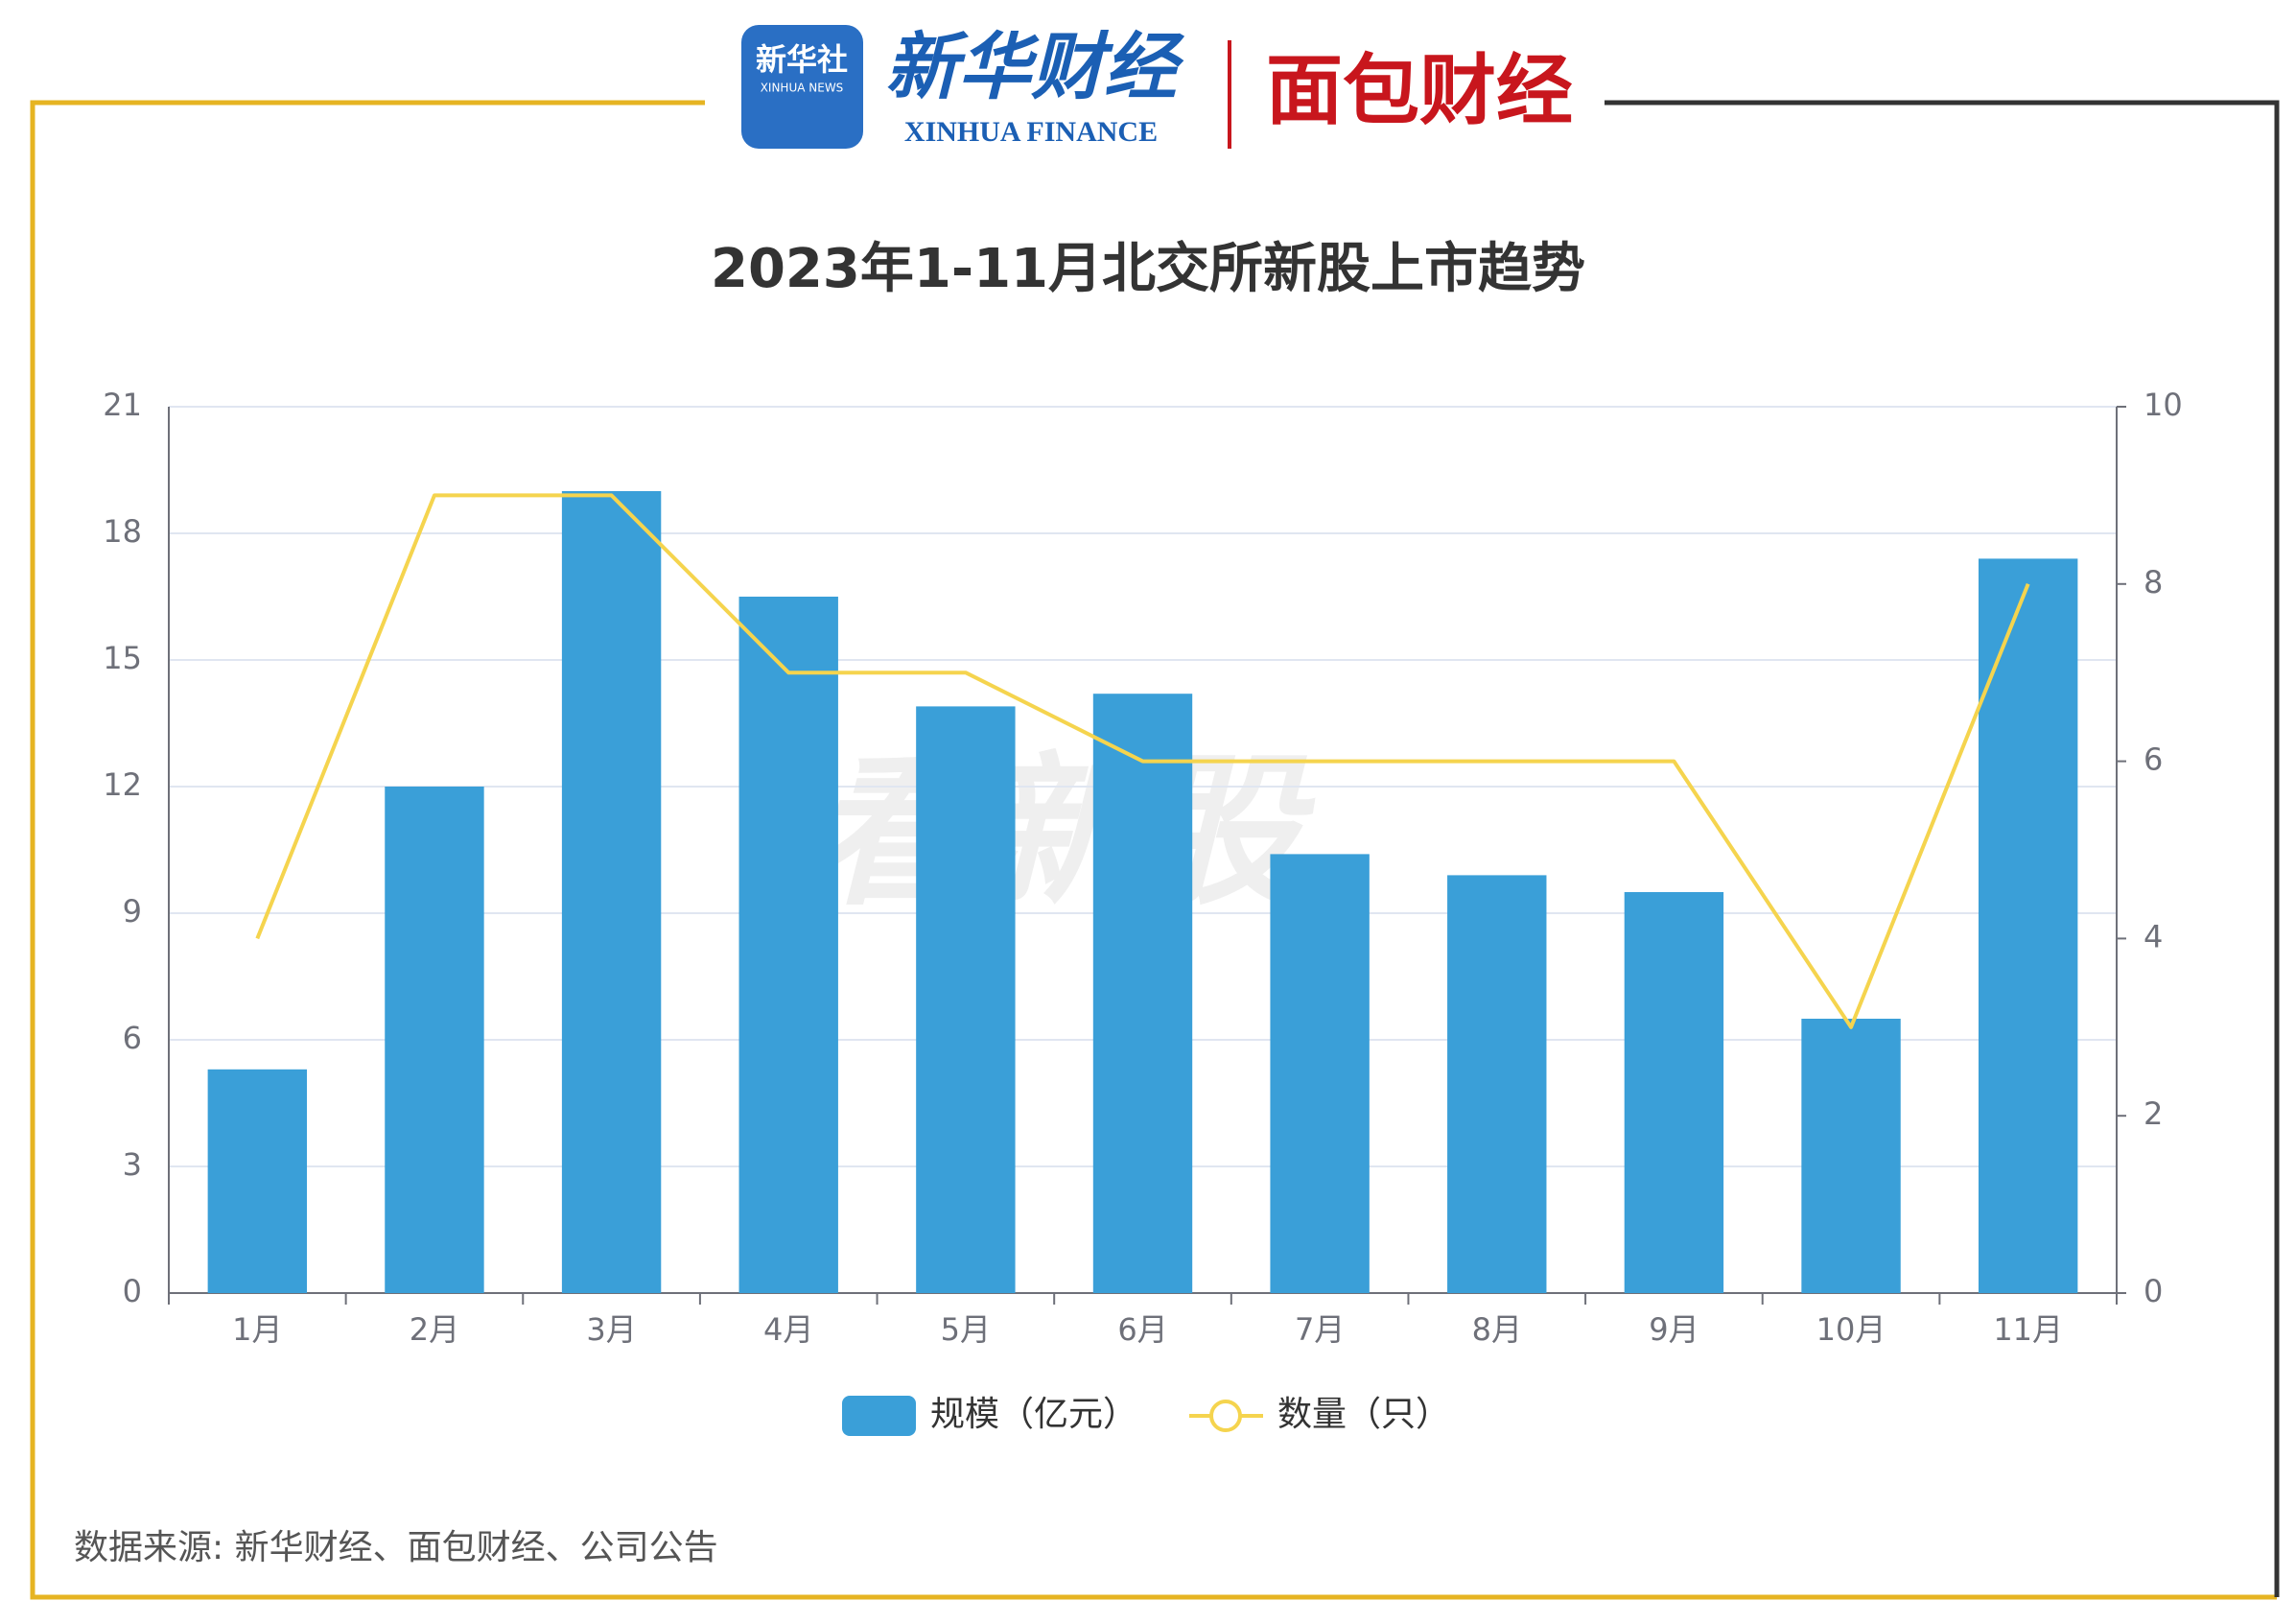 The height and width of the screenshot is (1624, 2296). What do you see at coordinates (396, 1547) in the screenshot?
I see `source: 数据来源: 新华财经、面包财经、公司公告` at bounding box center [396, 1547].